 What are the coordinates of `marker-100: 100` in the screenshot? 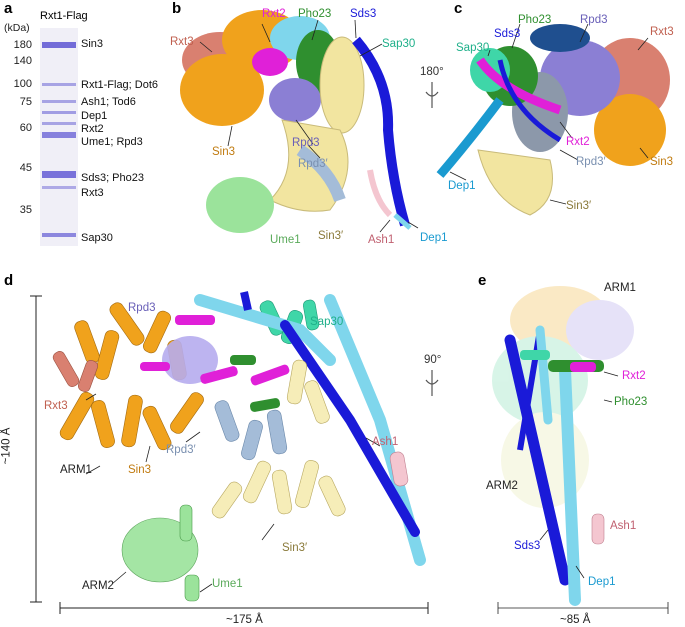 It's located at (22, 84).